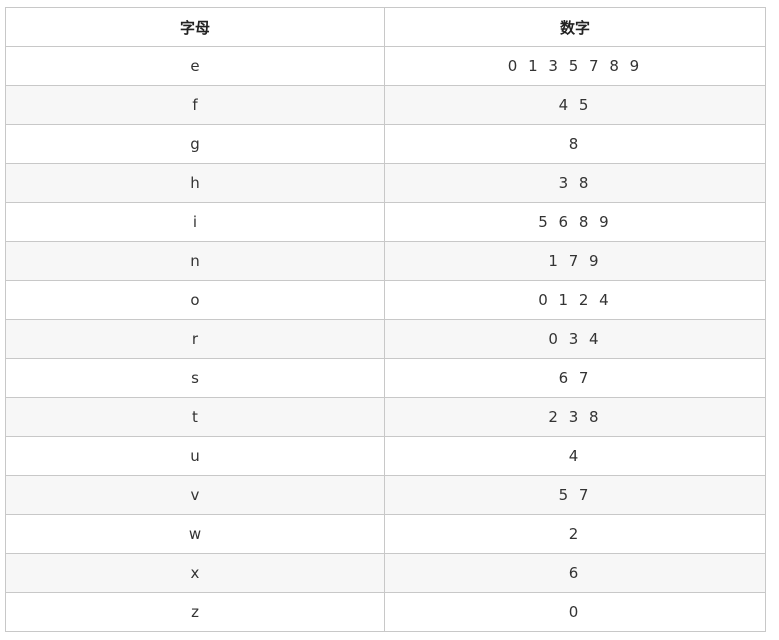  Describe the element at coordinates (195, 27) in the screenshot. I see `header-letter: 字母` at that location.